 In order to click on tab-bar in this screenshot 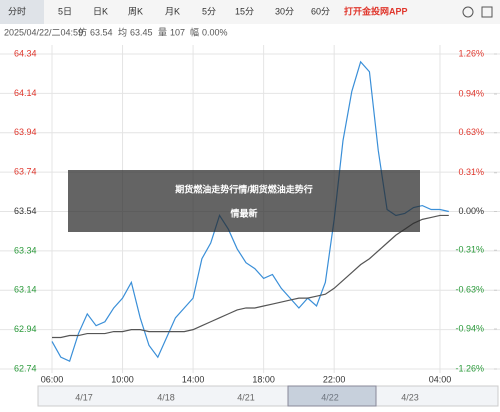, I will do `click(250, 12)`.